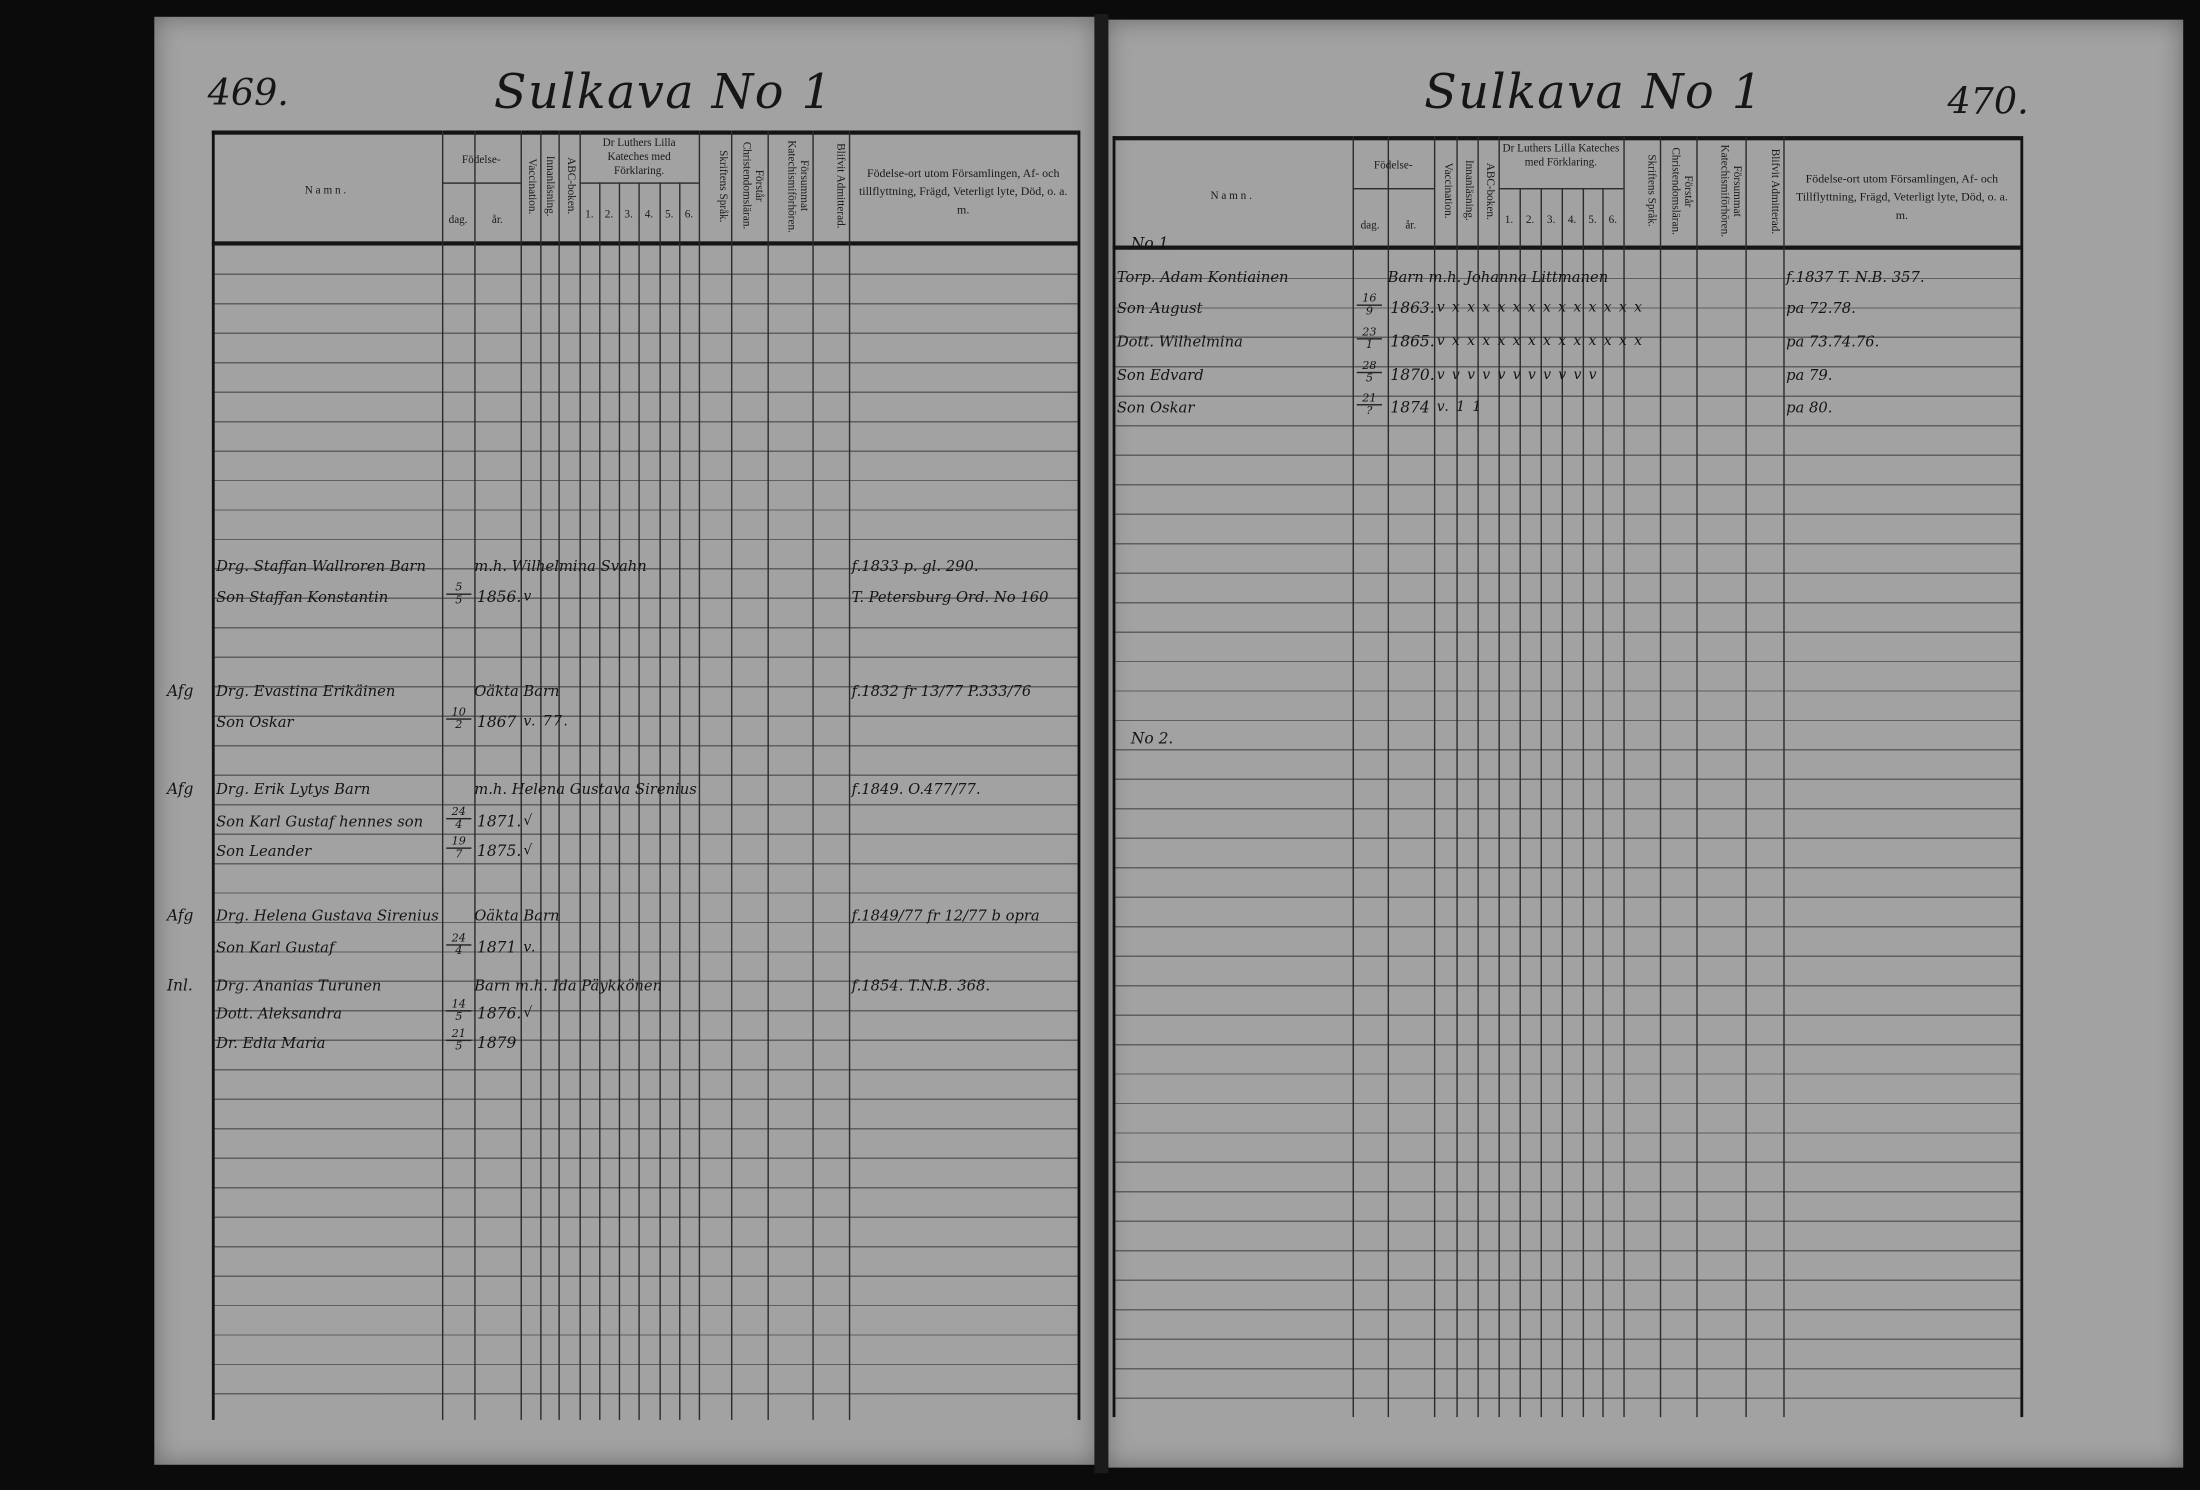  Describe the element at coordinates (530, 948) in the screenshot. I see `entry-marks: v.` at that location.